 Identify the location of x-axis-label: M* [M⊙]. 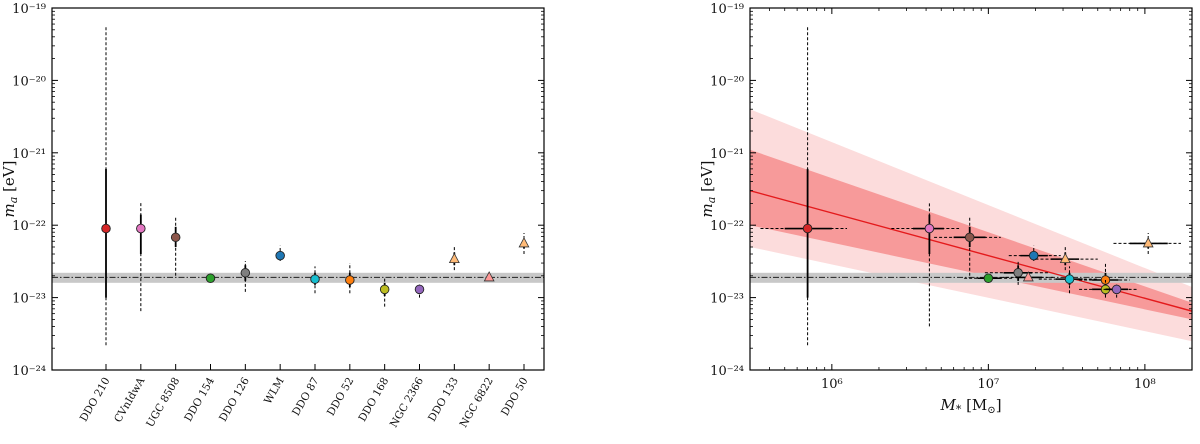
(970, 406).